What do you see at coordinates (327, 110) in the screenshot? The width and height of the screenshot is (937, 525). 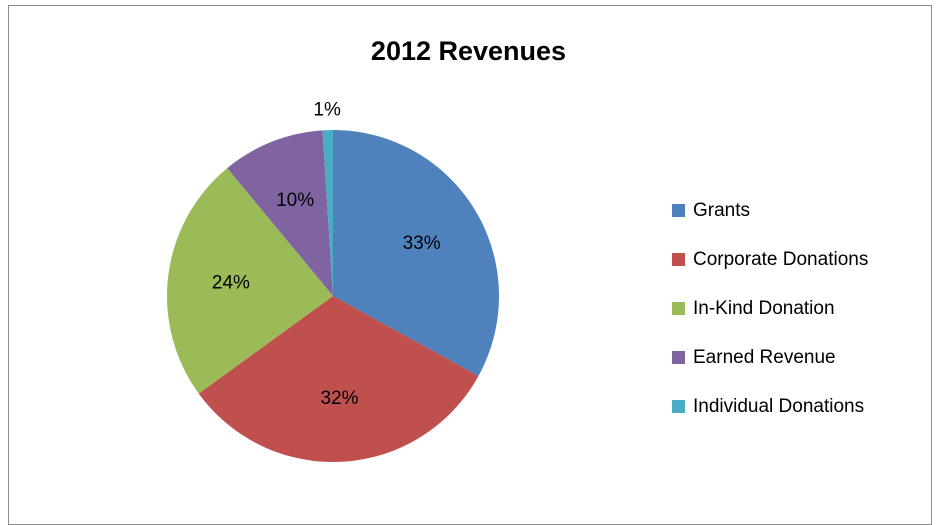 I see `data-label-individual-donations: 1%` at bounding box center [327, 110].